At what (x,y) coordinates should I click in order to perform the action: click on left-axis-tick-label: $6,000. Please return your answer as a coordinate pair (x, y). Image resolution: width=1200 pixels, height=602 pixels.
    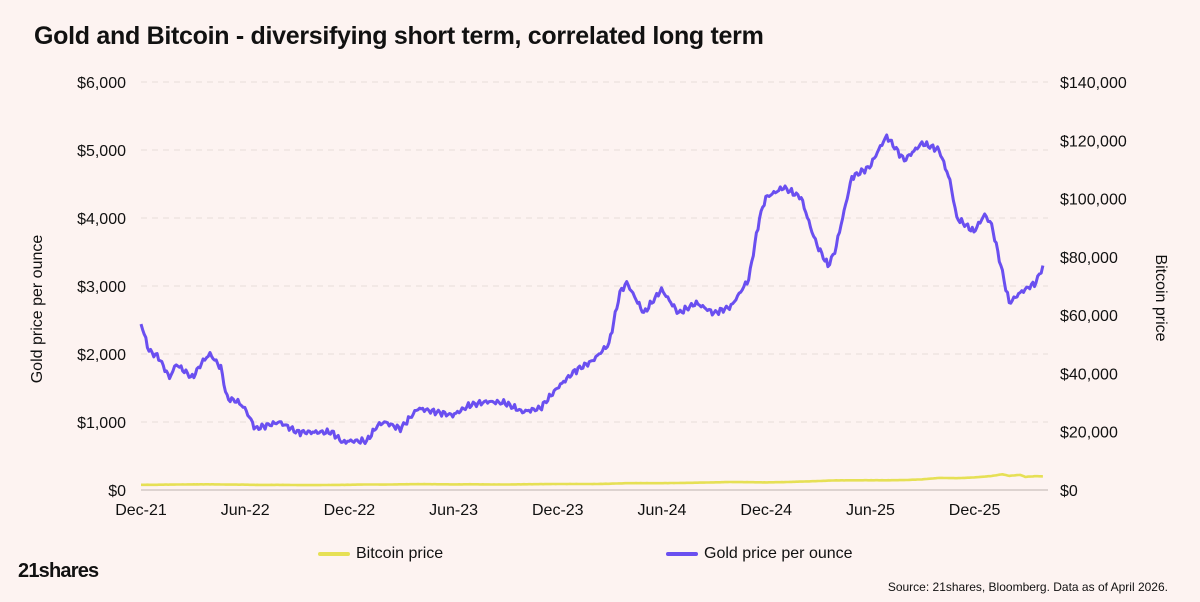
    Looking at the image, I should click on (101, 83).